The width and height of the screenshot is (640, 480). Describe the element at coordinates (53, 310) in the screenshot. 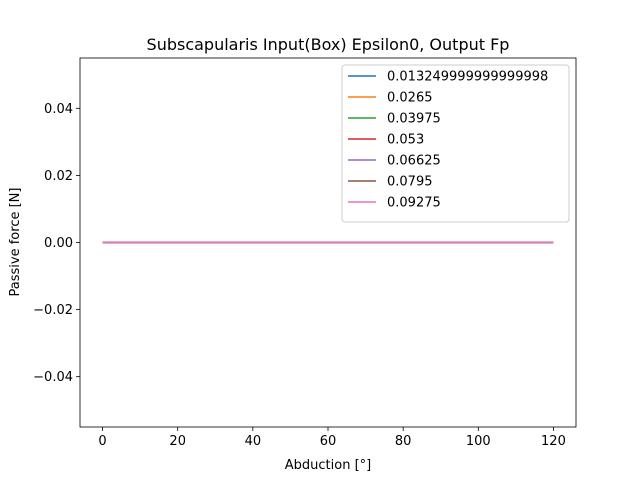

I see `y-tick-label: −0.02` at that location.